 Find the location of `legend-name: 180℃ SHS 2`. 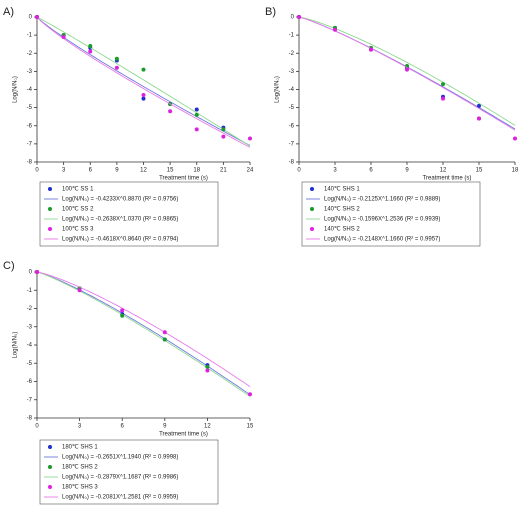

legend-name: 180℃ SHS 2 is located at coordinates (80, 468).